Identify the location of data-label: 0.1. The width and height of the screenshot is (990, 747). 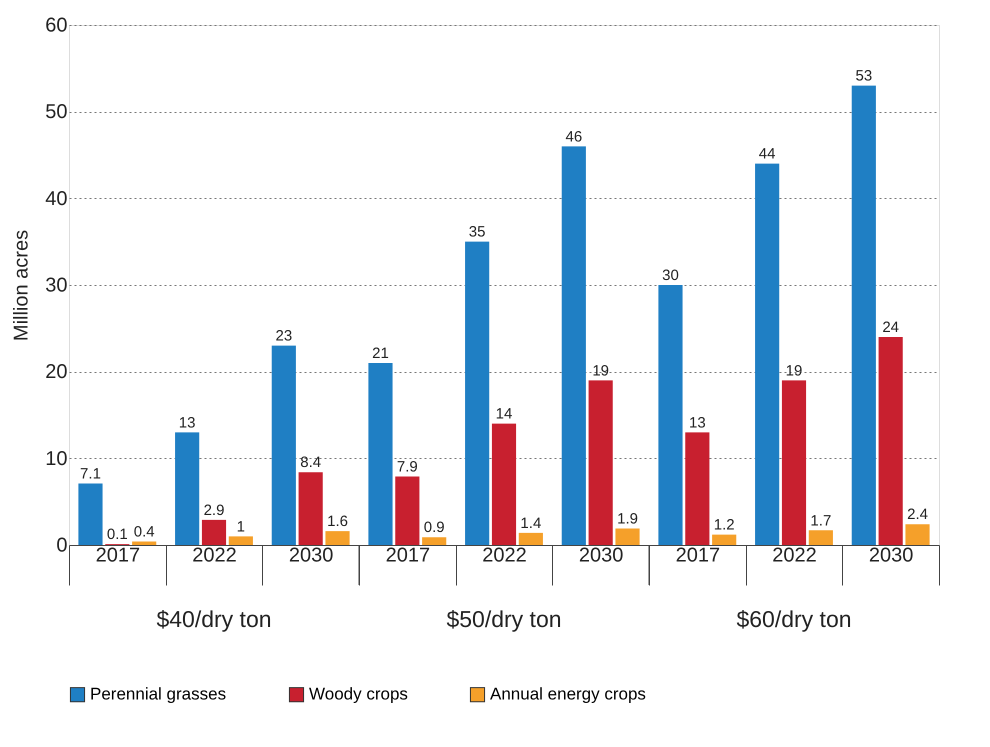
(117, 535).